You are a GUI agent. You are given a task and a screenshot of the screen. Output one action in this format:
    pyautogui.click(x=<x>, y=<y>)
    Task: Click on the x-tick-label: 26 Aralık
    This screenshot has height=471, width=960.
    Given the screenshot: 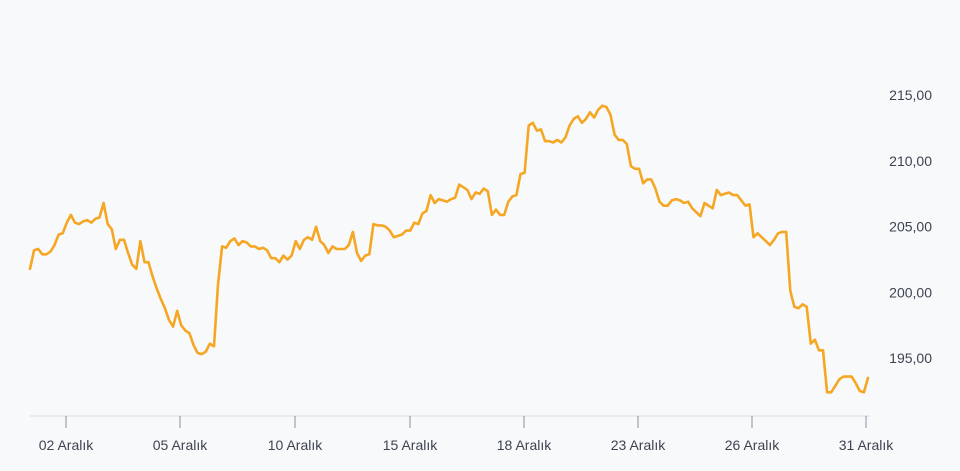 What is the action you would take?
    pyautogui.click(x=752, y=445)
    